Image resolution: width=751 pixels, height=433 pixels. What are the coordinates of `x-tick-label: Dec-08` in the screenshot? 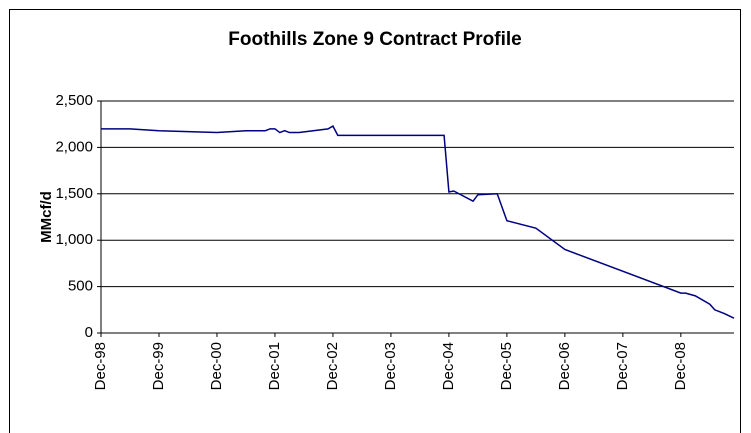 It's located at (680, 366).